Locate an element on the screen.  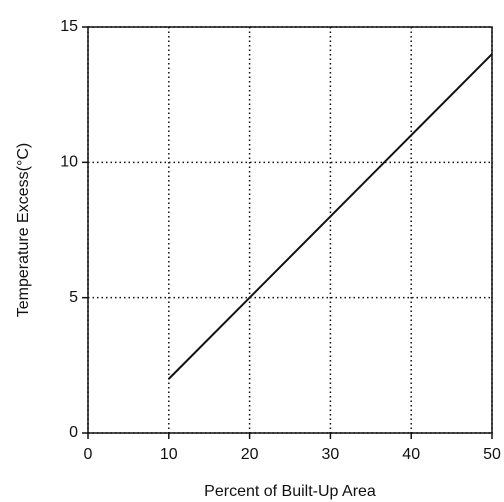
y-axis-label: Temperature Excess(°C) is located at coordinates (23, 230).